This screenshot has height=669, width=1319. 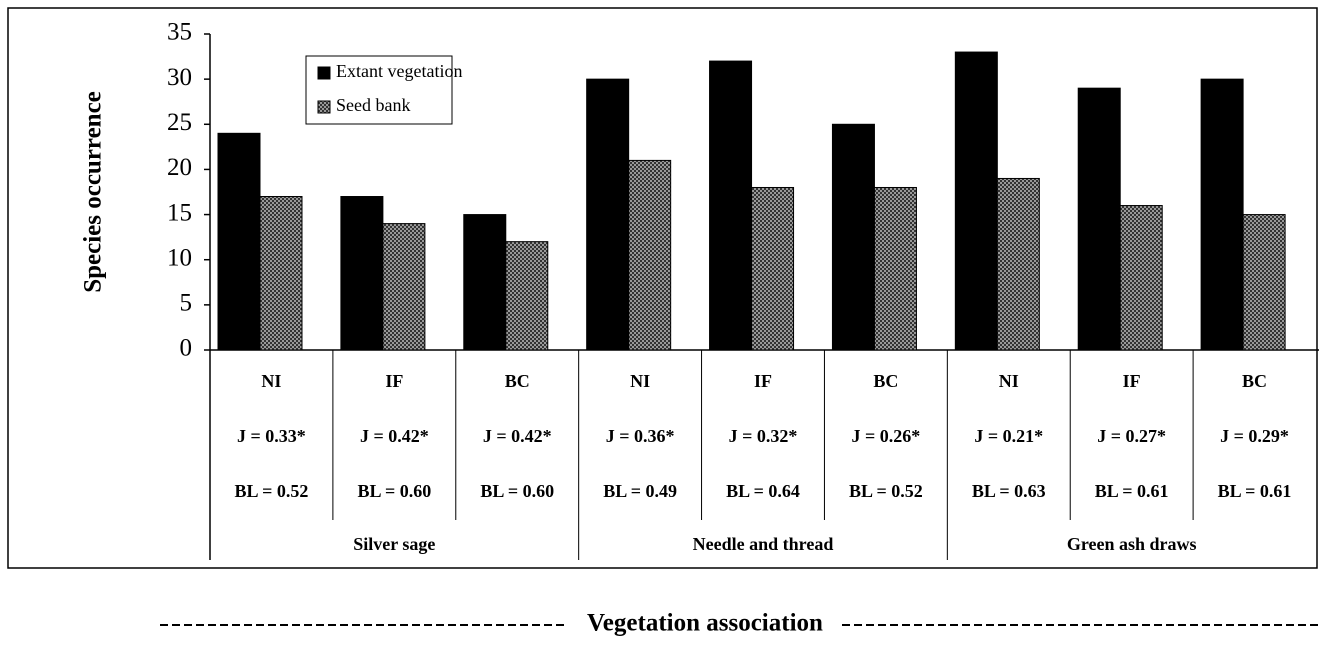 I want to click on j-label: J = 0.36*, so click(x=640, y=436).